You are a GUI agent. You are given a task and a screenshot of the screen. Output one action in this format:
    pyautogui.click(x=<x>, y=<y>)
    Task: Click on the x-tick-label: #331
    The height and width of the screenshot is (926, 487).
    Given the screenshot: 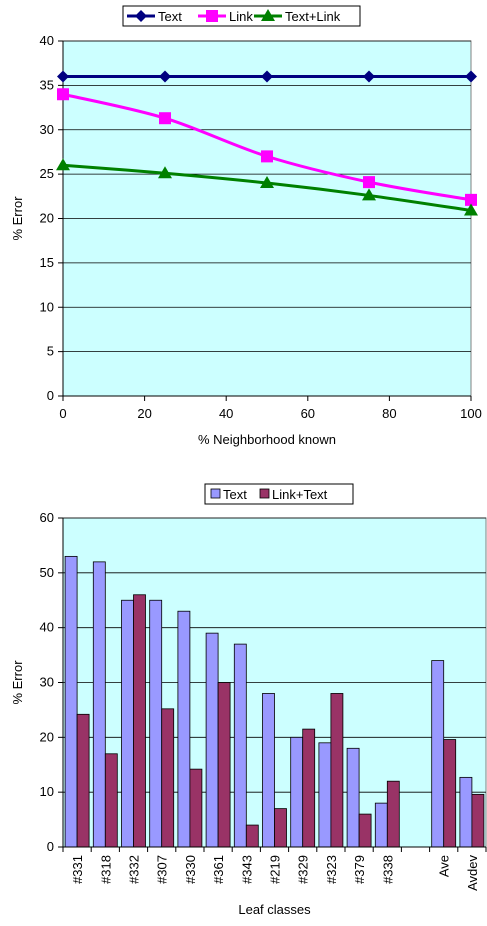 What is the action you would take?
    pyautogui.click(x=77, y=869)
    